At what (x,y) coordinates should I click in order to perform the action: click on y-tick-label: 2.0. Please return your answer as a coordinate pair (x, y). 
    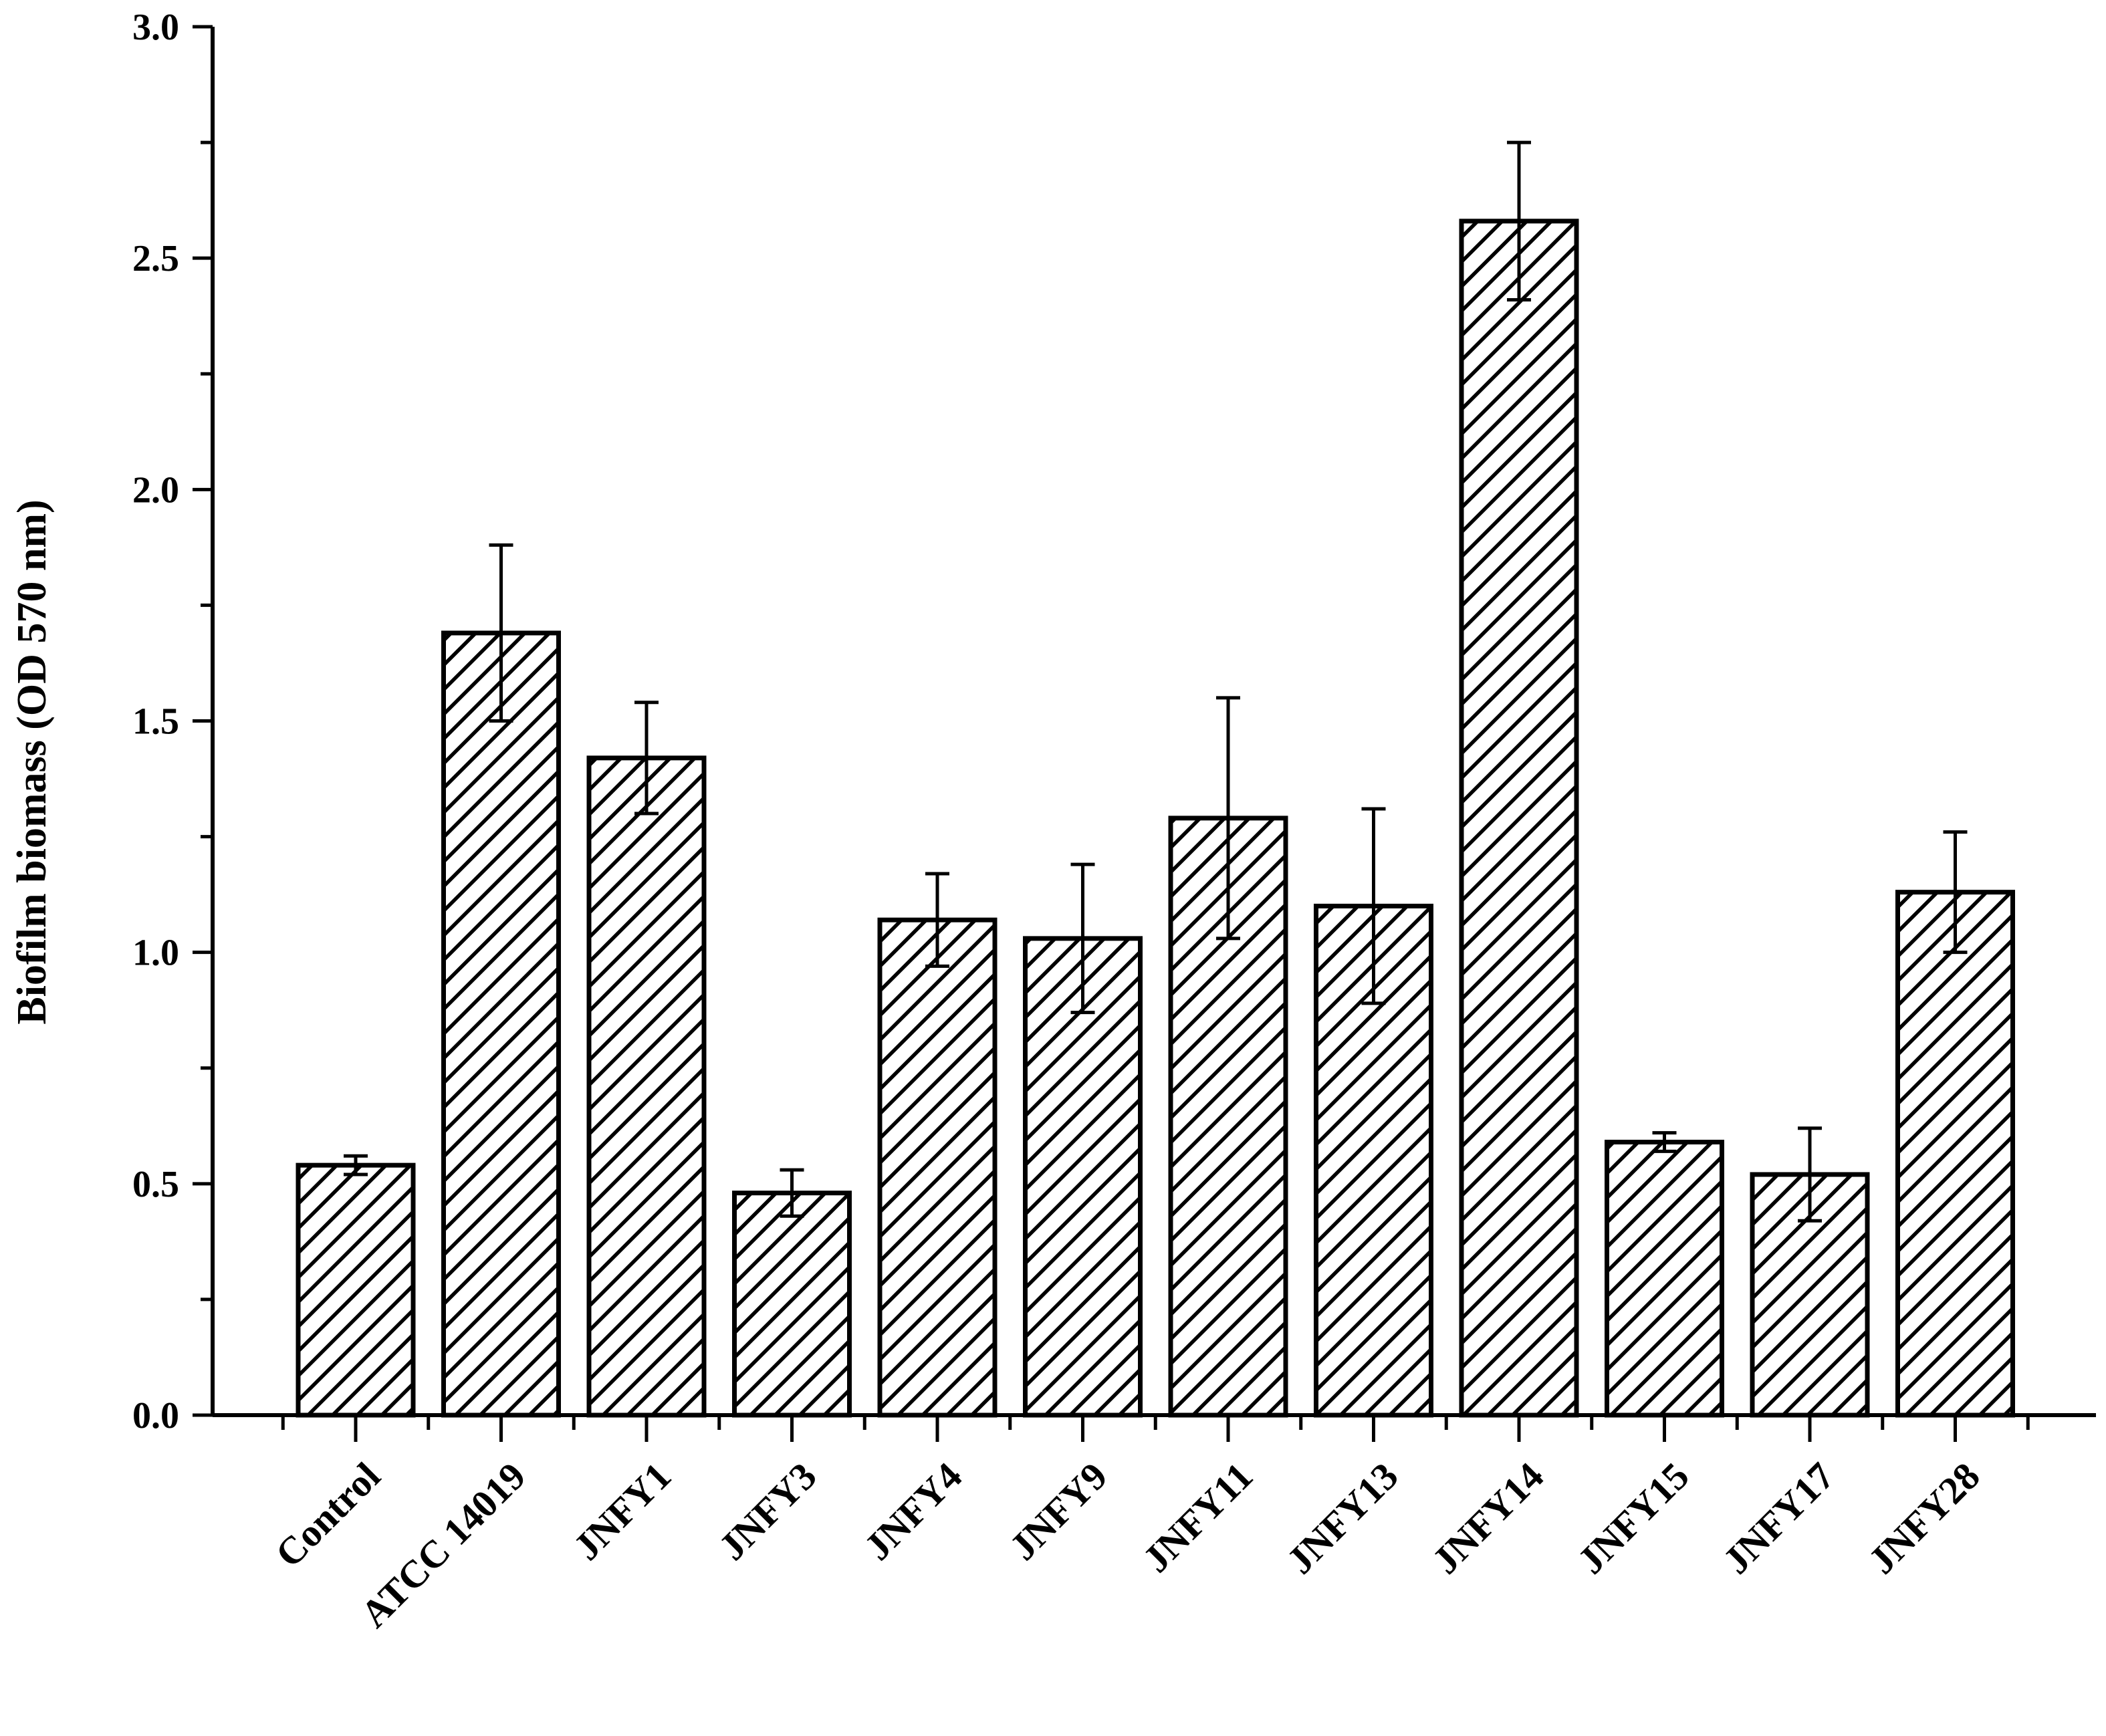
    Looking at the image, I should click on (155, 490).